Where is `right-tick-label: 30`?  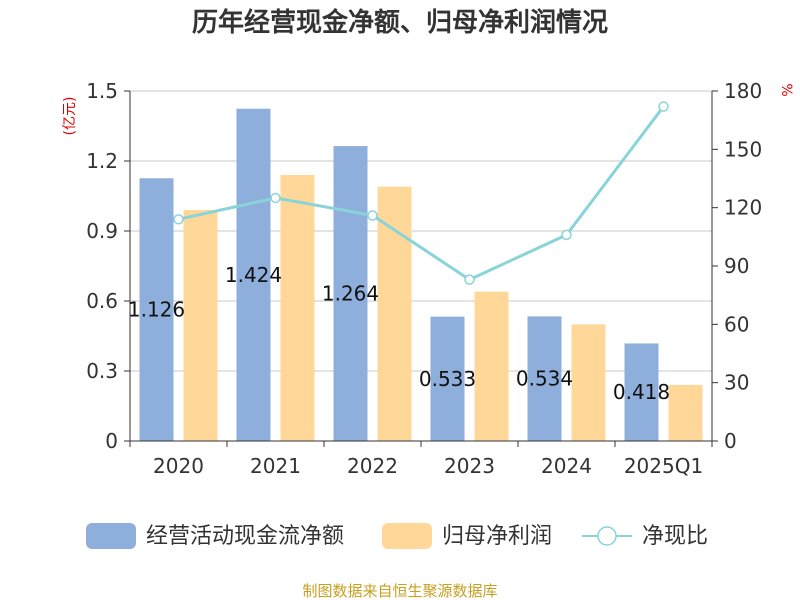
right-tick-label: 30 is located at coordinates (736, 383).